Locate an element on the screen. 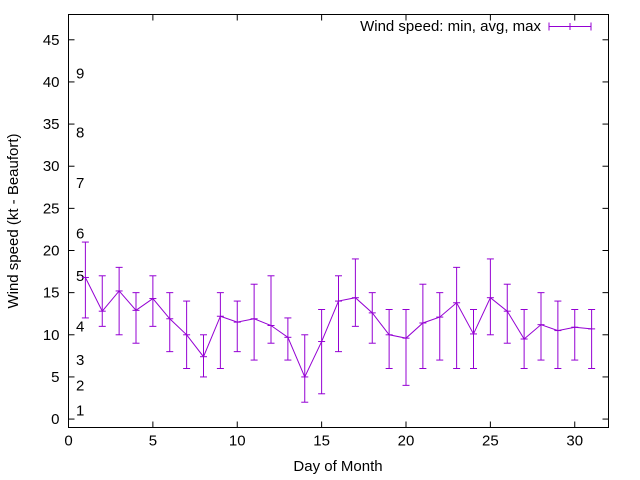 This screenshot has height=480, width=640. x-tick-label: 25 is located at coordinates (490, 441).